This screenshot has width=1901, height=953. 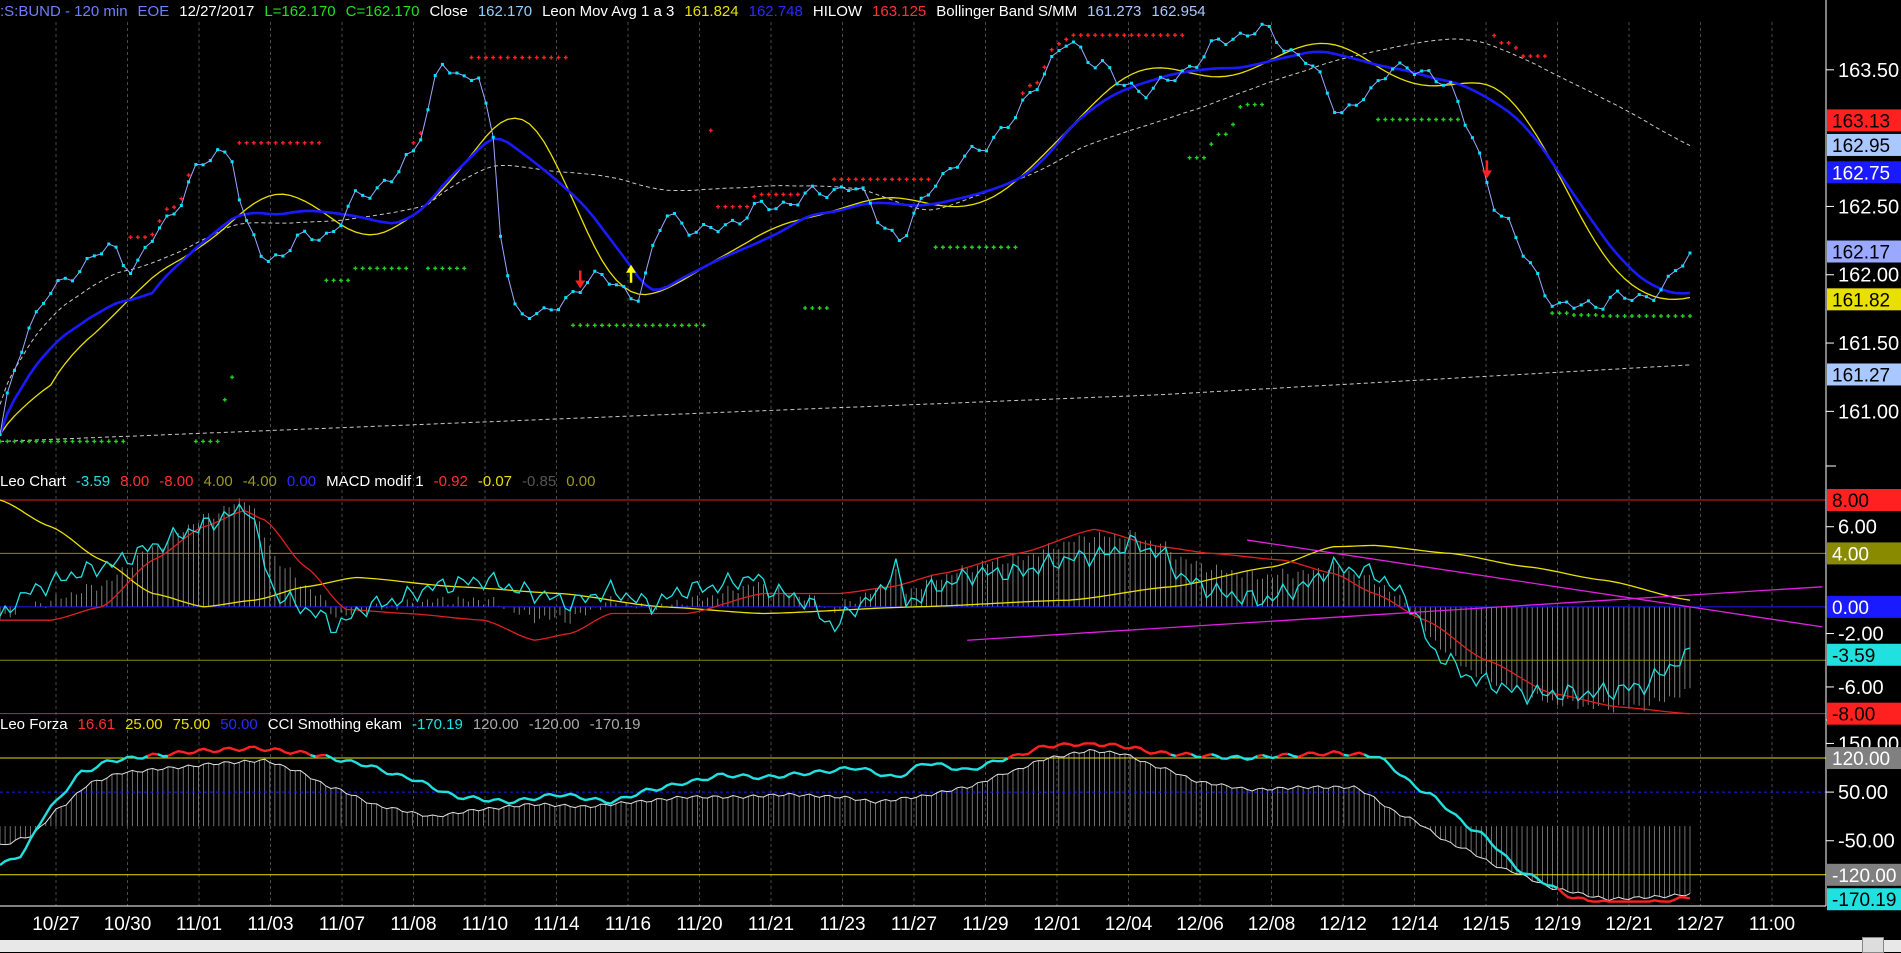 I want to click on macd-v4: 0.00, so click(x=581, y=481).